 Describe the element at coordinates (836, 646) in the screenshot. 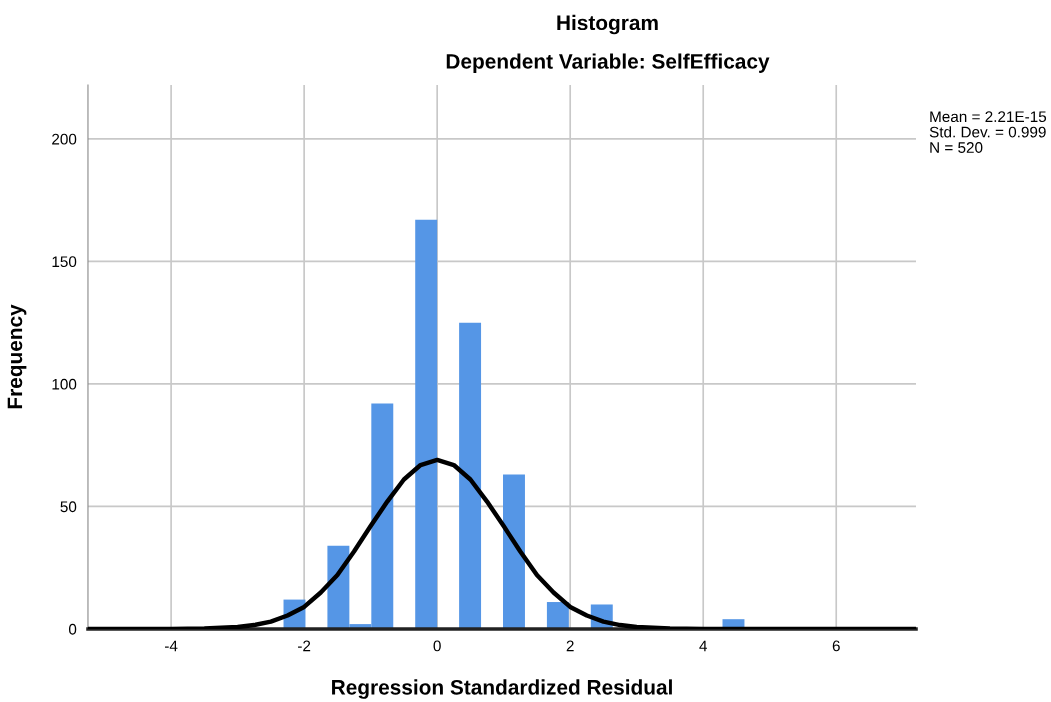

I see `x-tick-label: 6` at that location.